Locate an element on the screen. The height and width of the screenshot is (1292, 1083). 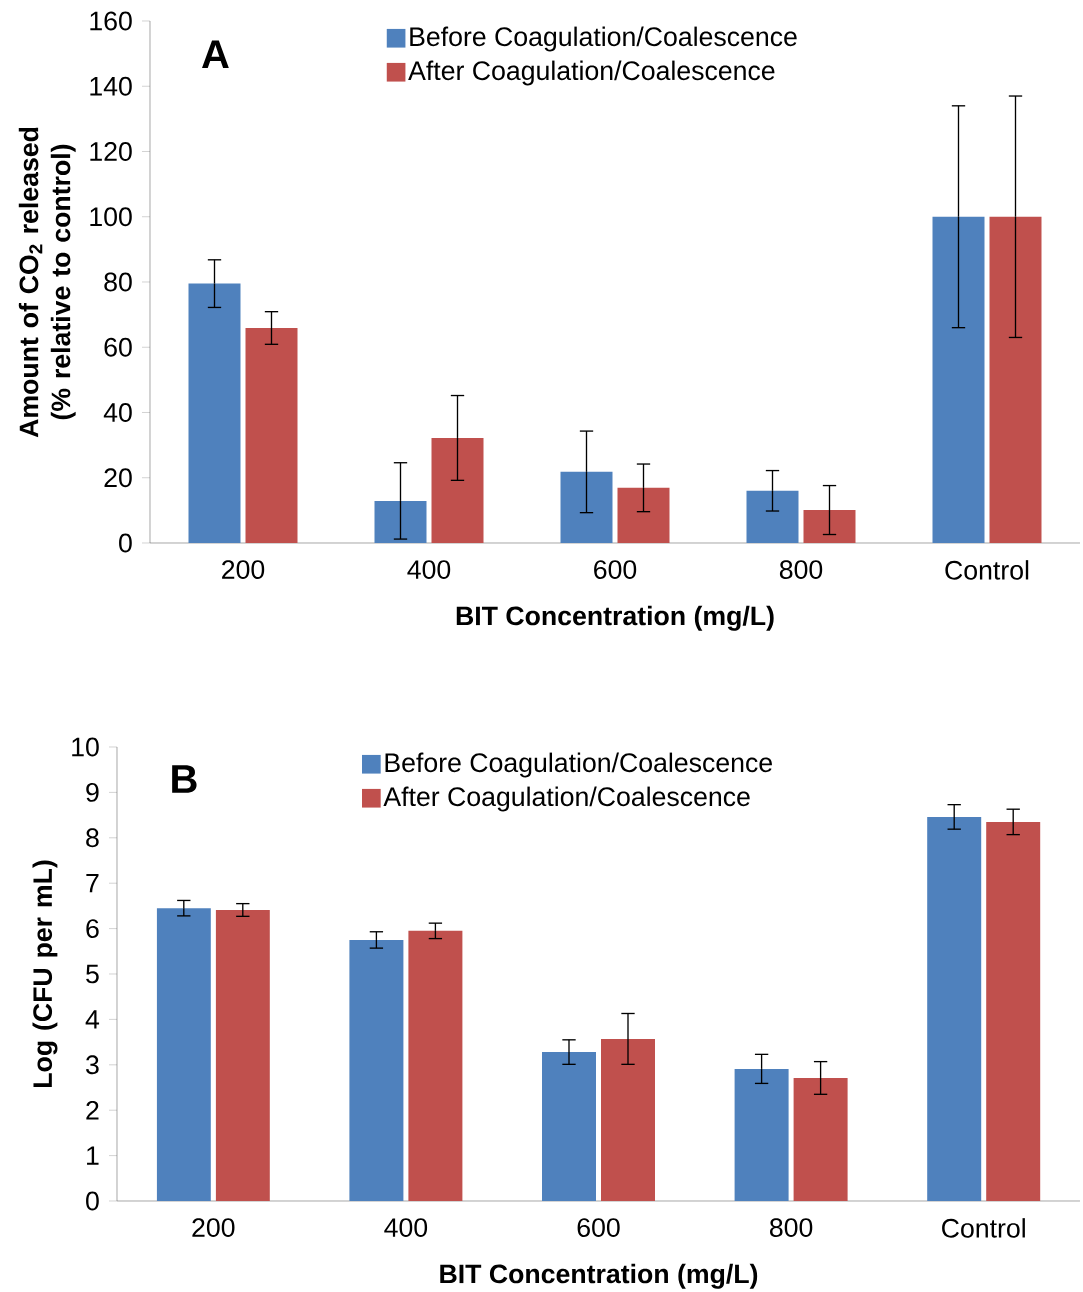
annotation: A is located at coordinates (215, 54).